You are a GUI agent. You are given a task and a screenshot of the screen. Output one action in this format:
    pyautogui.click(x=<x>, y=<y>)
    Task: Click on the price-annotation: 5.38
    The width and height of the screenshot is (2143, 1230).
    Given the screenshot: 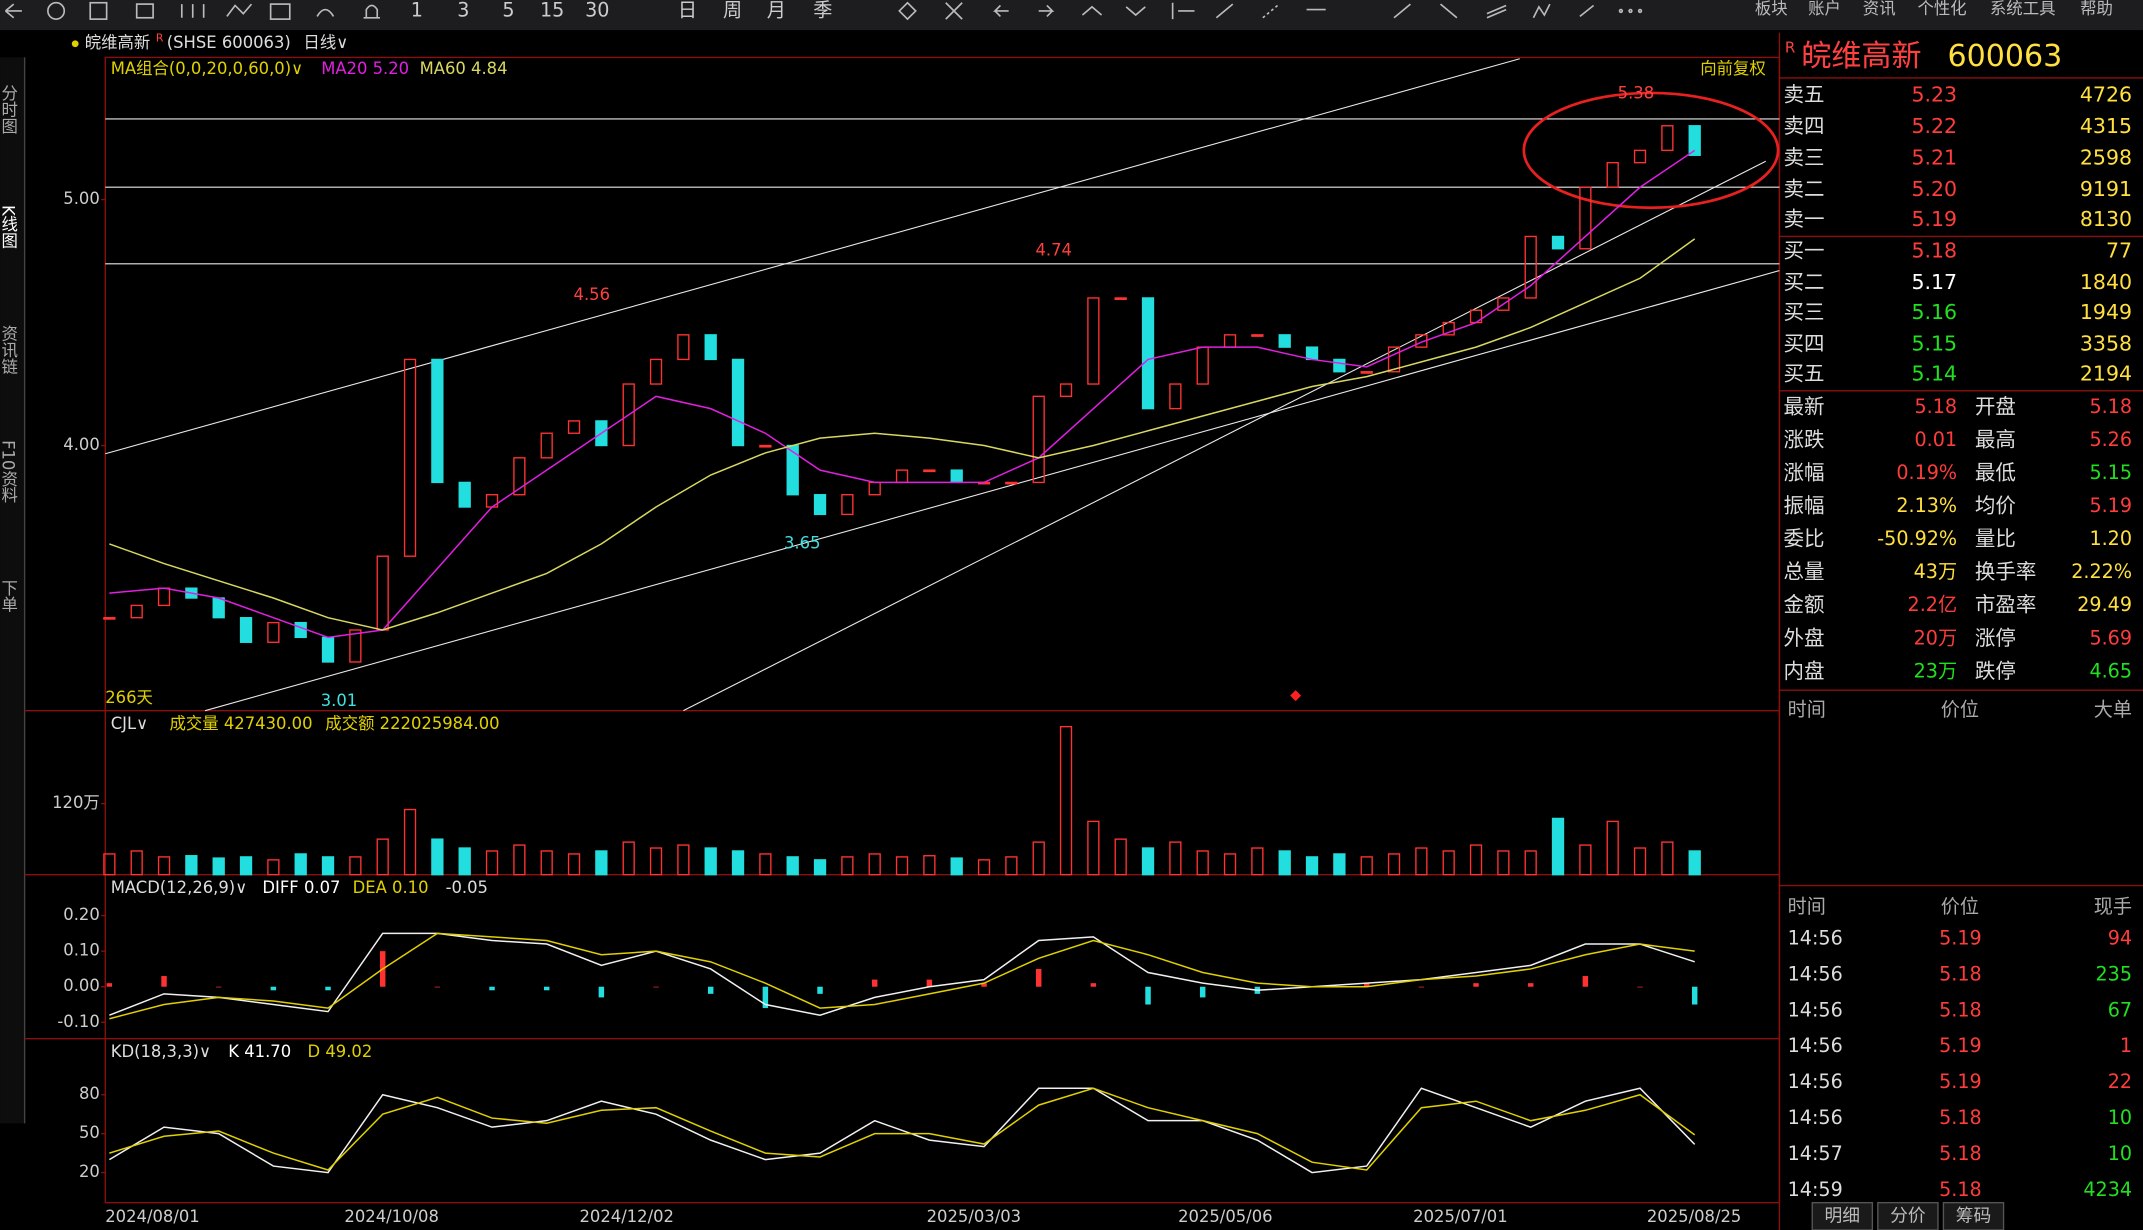 What is the action you would take?
    pyautogui.click(x=1636, y=92)
    